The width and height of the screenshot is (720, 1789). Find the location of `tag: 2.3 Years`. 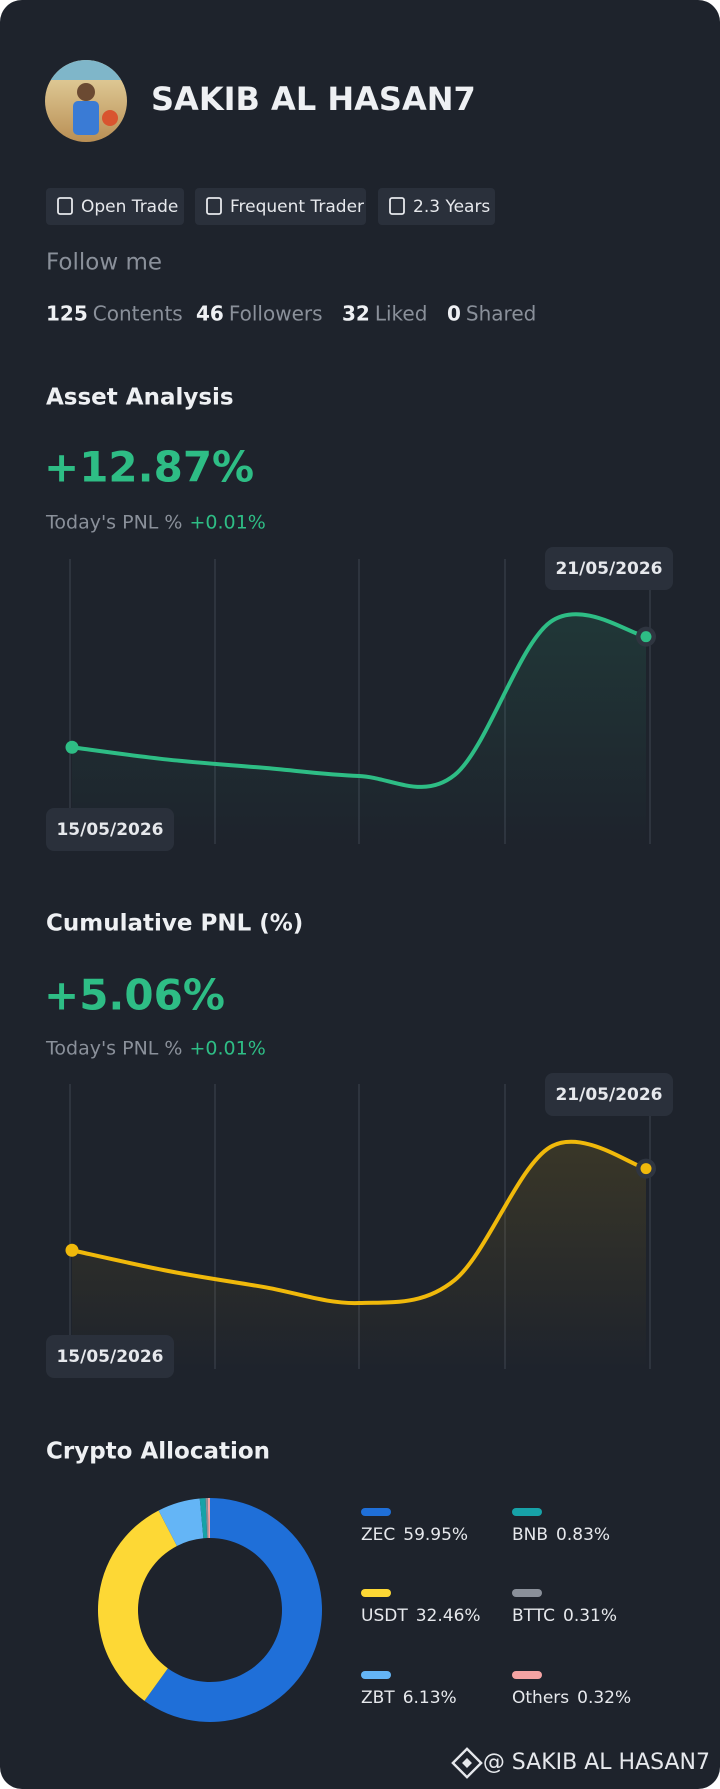

tag: 2.3 Years is located at coordinates (436, 206).